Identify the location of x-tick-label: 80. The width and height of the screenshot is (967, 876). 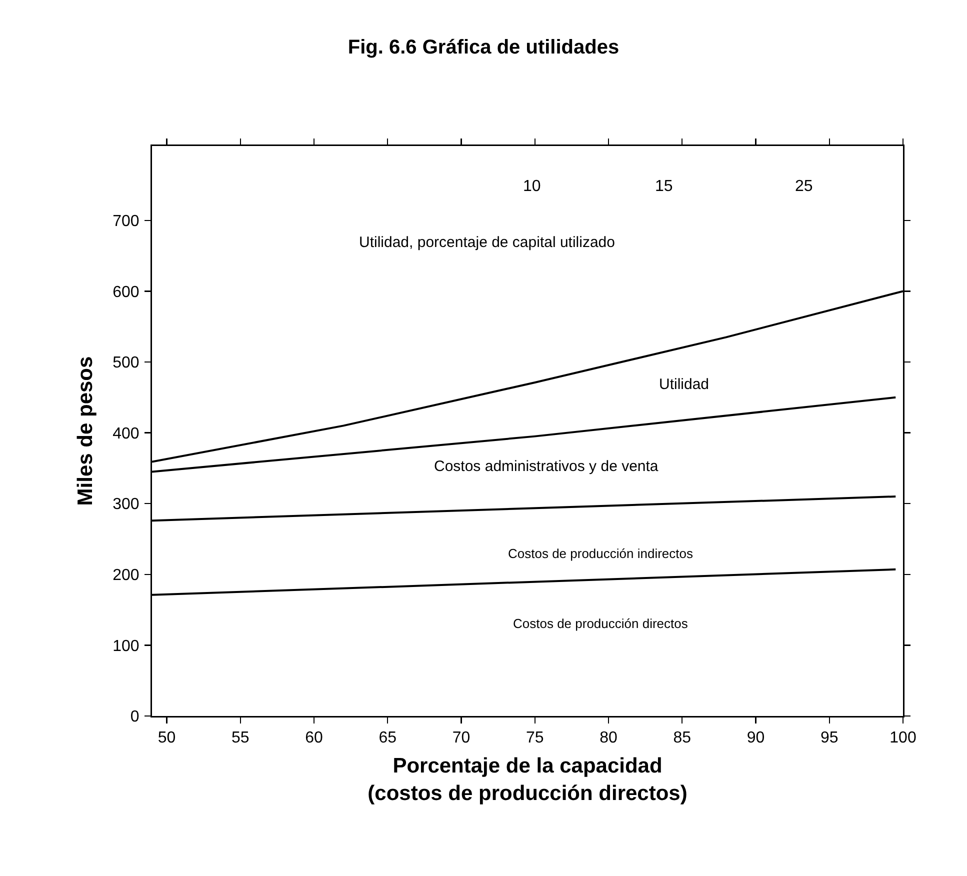
(609, 738).